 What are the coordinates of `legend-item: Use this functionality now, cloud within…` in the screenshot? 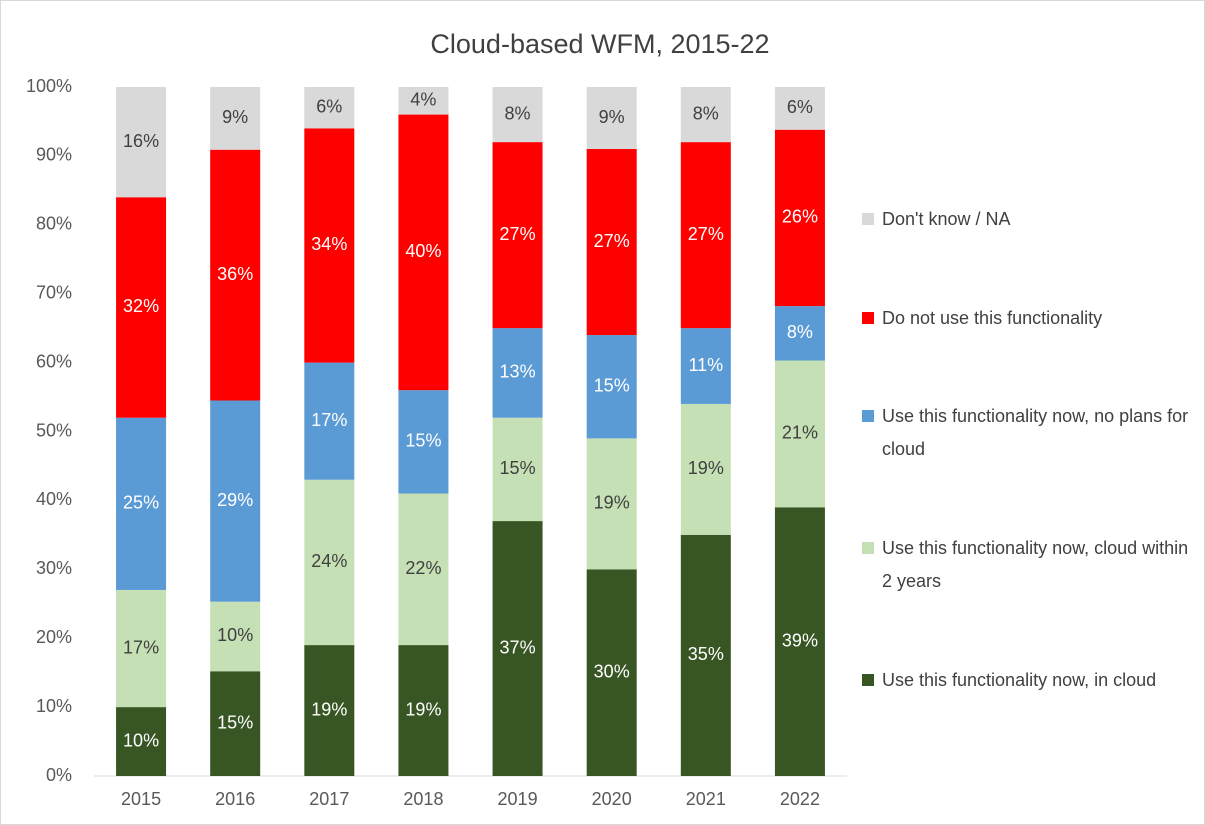 It's located at (1027, 565).